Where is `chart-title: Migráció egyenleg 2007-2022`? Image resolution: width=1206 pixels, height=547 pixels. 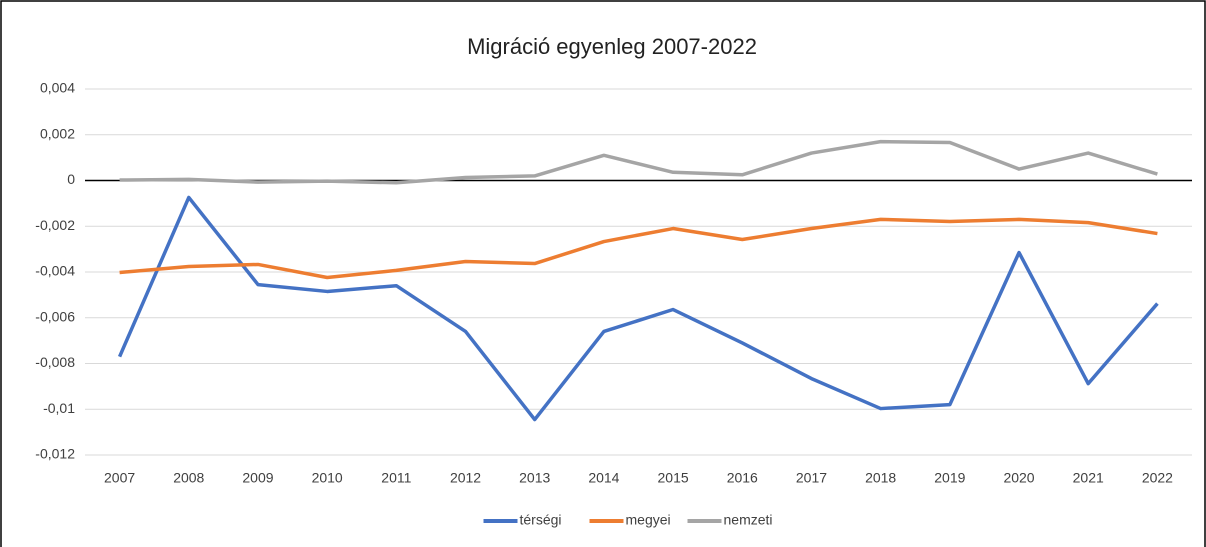 chart-title: Migráció egyenleg 2007-2022 is located at coordinates (612, 46).